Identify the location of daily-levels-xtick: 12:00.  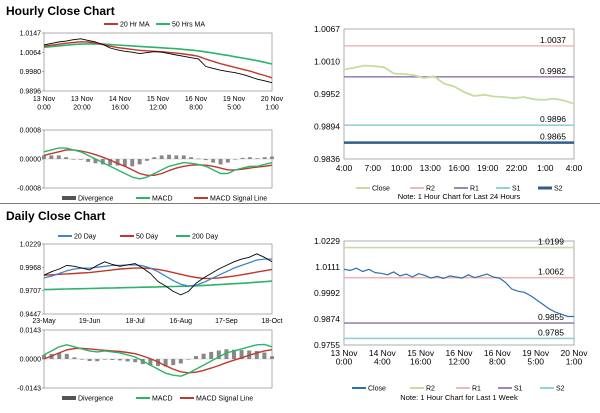
(459, 362).